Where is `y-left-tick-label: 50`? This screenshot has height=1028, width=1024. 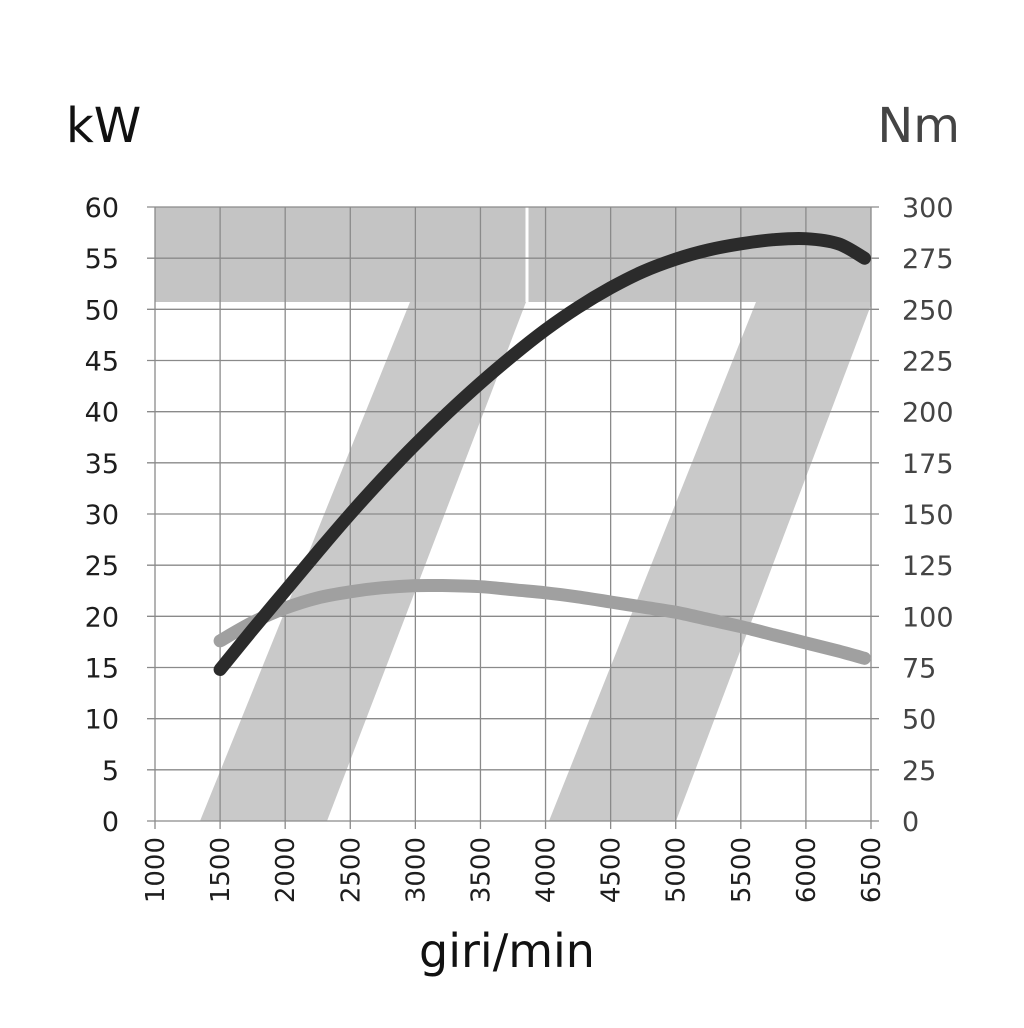
y-left-tick-label: 50 is located at coordinates (102, 310).